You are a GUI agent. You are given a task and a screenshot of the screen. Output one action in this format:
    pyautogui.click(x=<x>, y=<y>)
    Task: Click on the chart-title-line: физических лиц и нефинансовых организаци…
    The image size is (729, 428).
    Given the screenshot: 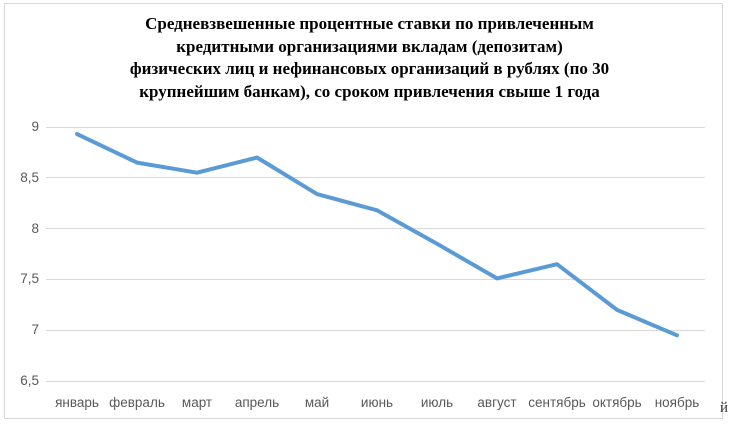 What is the action you would take?
    pyautogui.click(x=369, y=68)
    